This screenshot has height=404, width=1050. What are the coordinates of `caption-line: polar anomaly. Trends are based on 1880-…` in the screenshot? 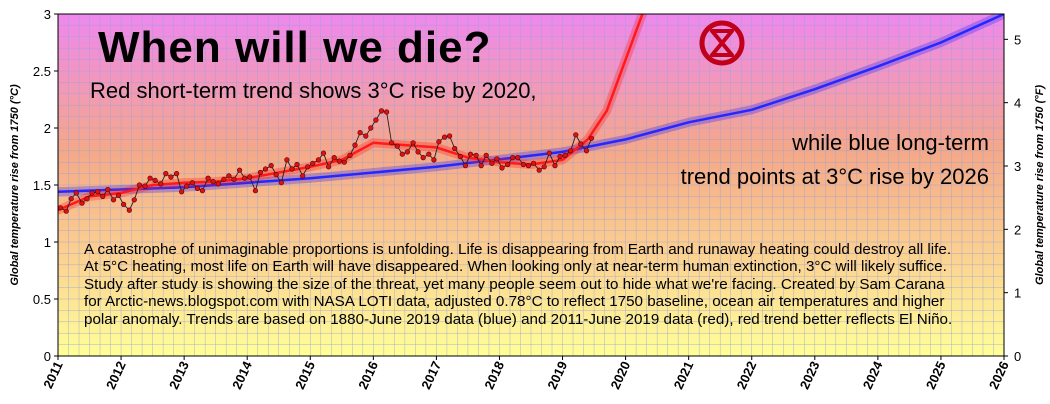 It's located at (518, 319).